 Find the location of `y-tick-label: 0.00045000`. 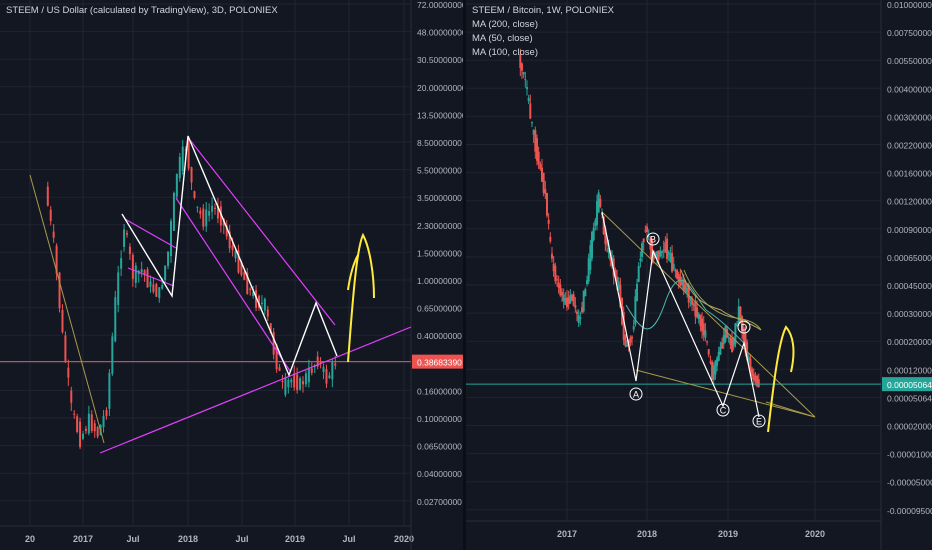

y-tick-label: 0.00045000 is located at coordinates (909, 286).